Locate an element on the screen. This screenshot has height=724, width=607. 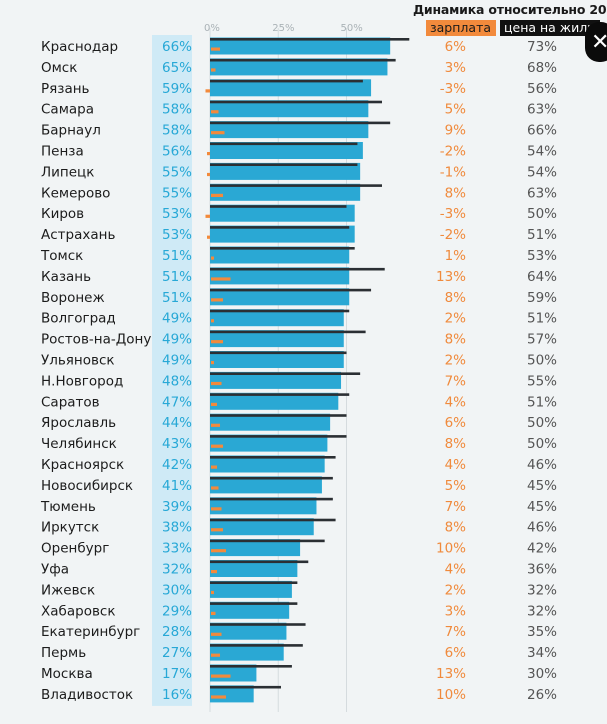
total-value-label: 16% is located at coordinates (177, 695).